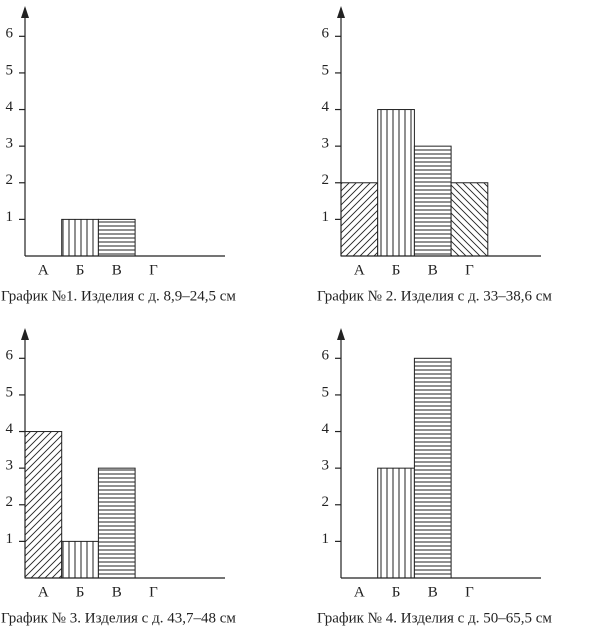  Describe the element at coordinates (434, 296) in the screenshot. I see `chart-title: График № 2. Изделия с д. 33–38,6 см` at that location.